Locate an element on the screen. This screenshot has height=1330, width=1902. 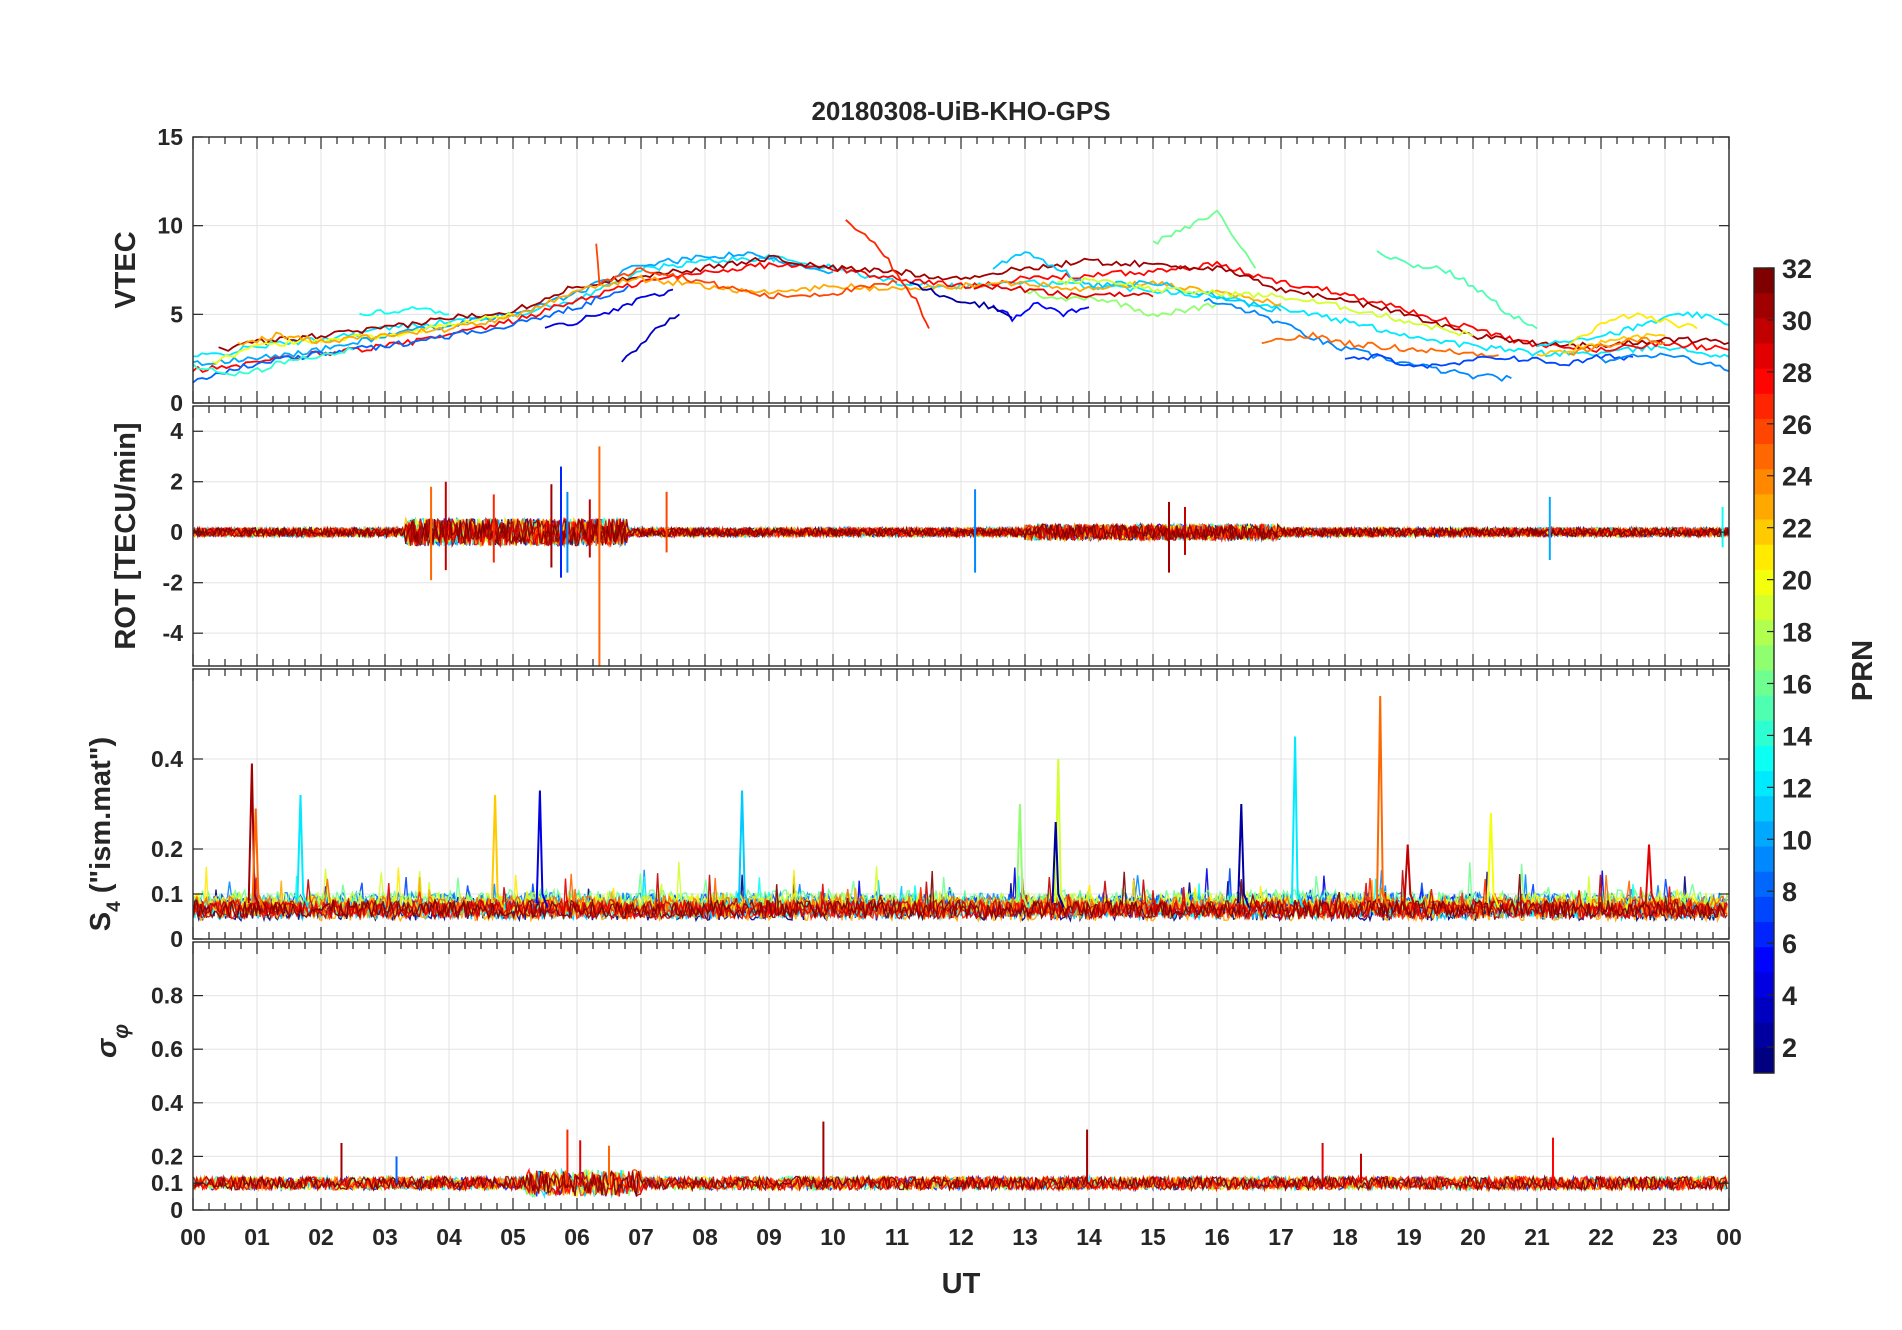
y-axis-label-vtec: VTEC is located at coordinates (126, 269).